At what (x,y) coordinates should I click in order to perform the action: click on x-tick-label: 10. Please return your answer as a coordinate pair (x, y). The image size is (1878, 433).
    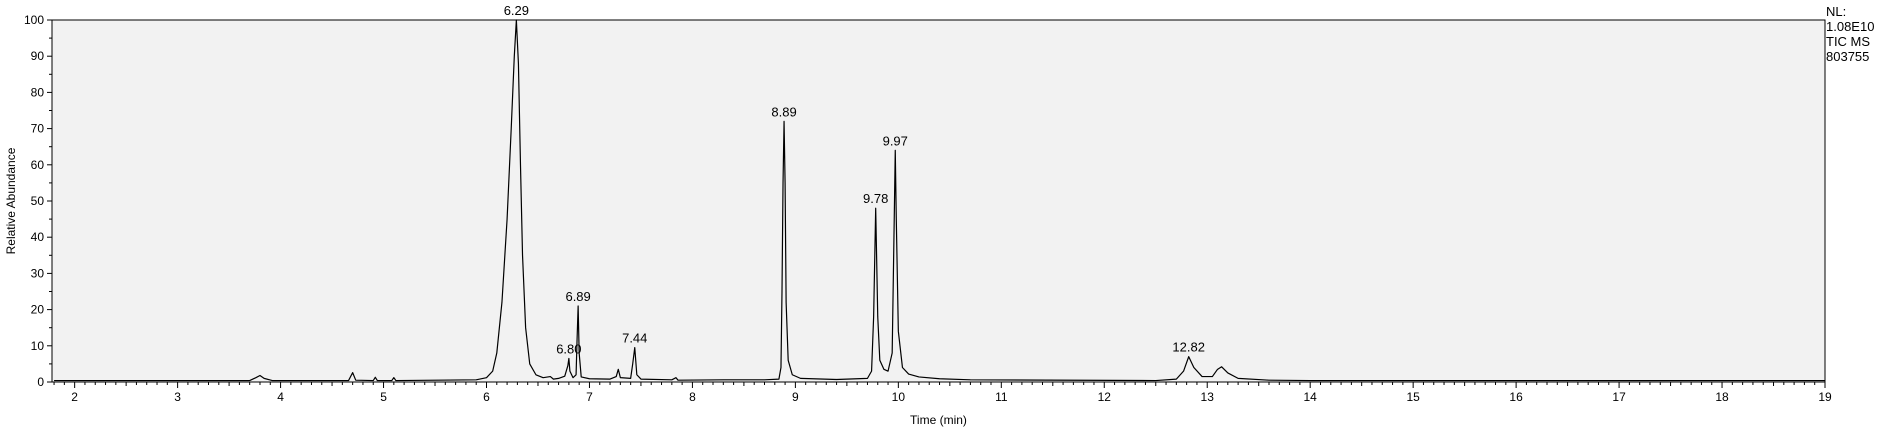
    Looking at the image, I should click on (899, 397).